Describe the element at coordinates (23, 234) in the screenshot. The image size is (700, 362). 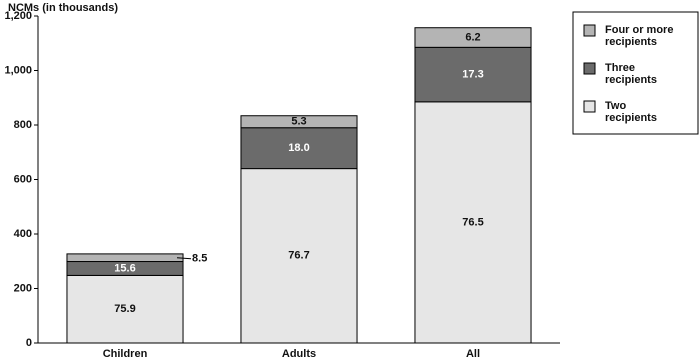
I see `y-tick-label: 400` at that location.